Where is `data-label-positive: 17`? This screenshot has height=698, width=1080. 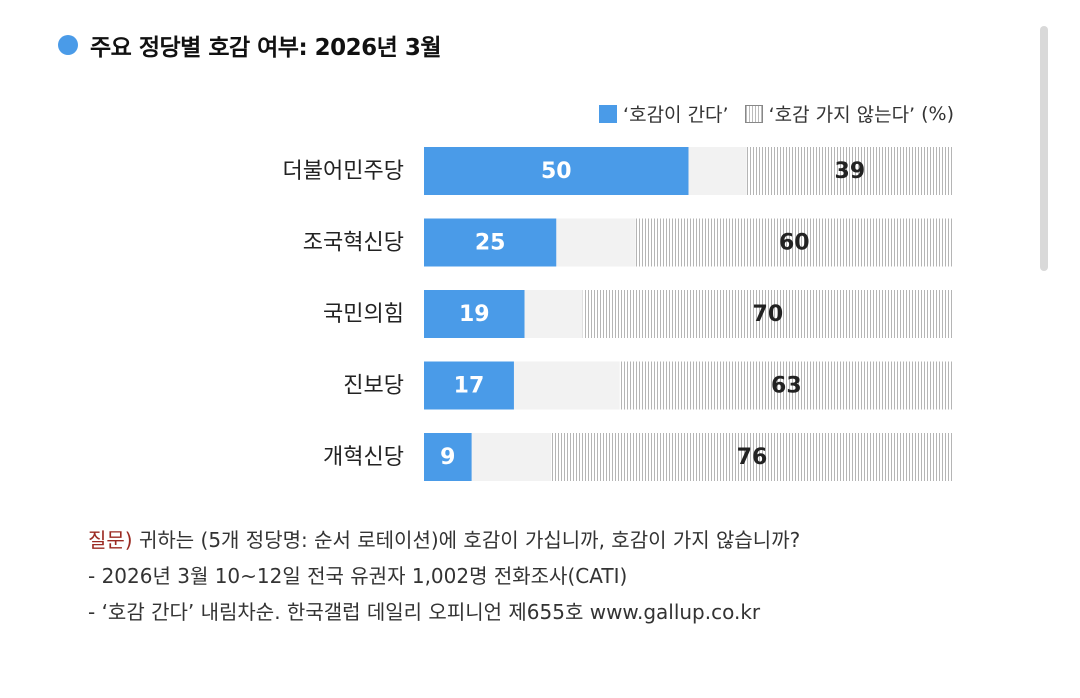
data-label-positive: 17 is located at coordinates (469, 386).